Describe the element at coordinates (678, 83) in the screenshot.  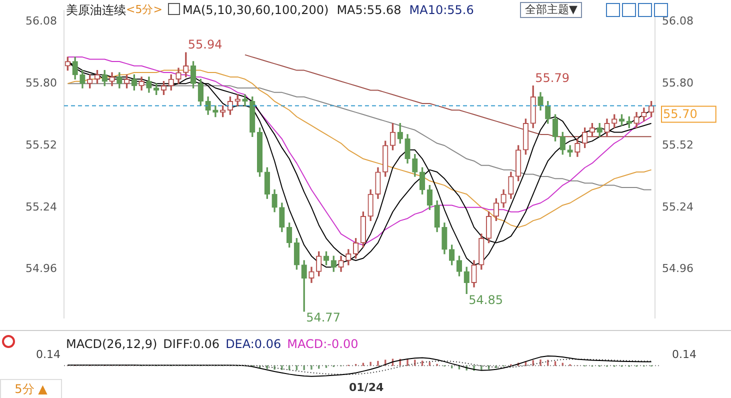
I see `y2-tick-label: 55.80` at that location.